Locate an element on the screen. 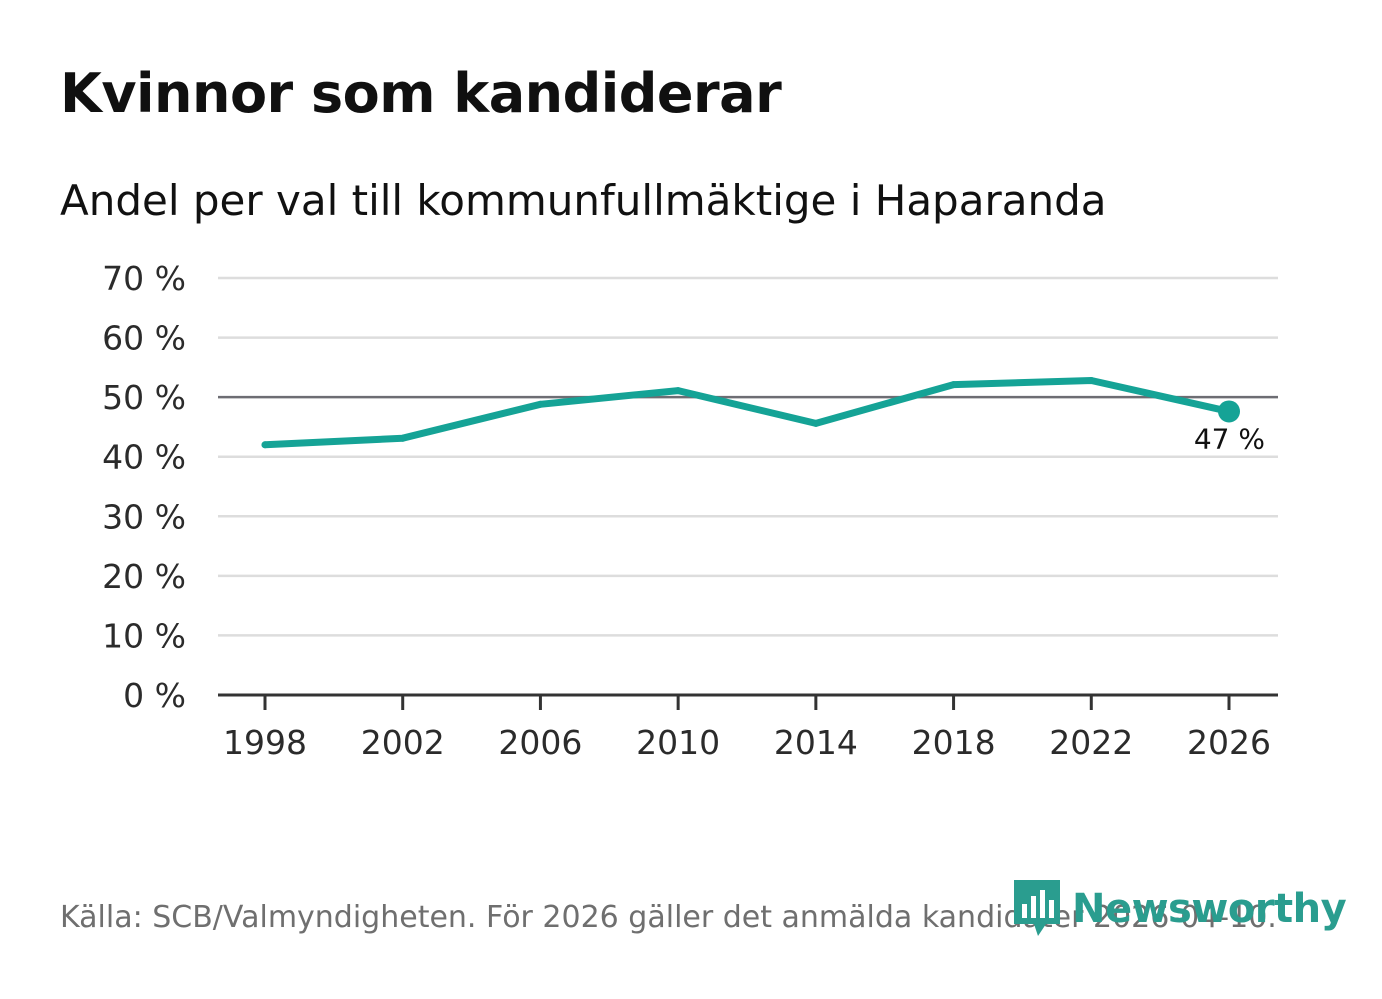 This screenshot has width=1382, height=999. y-tick-label: 40 % is located at coordinates (144, 457).